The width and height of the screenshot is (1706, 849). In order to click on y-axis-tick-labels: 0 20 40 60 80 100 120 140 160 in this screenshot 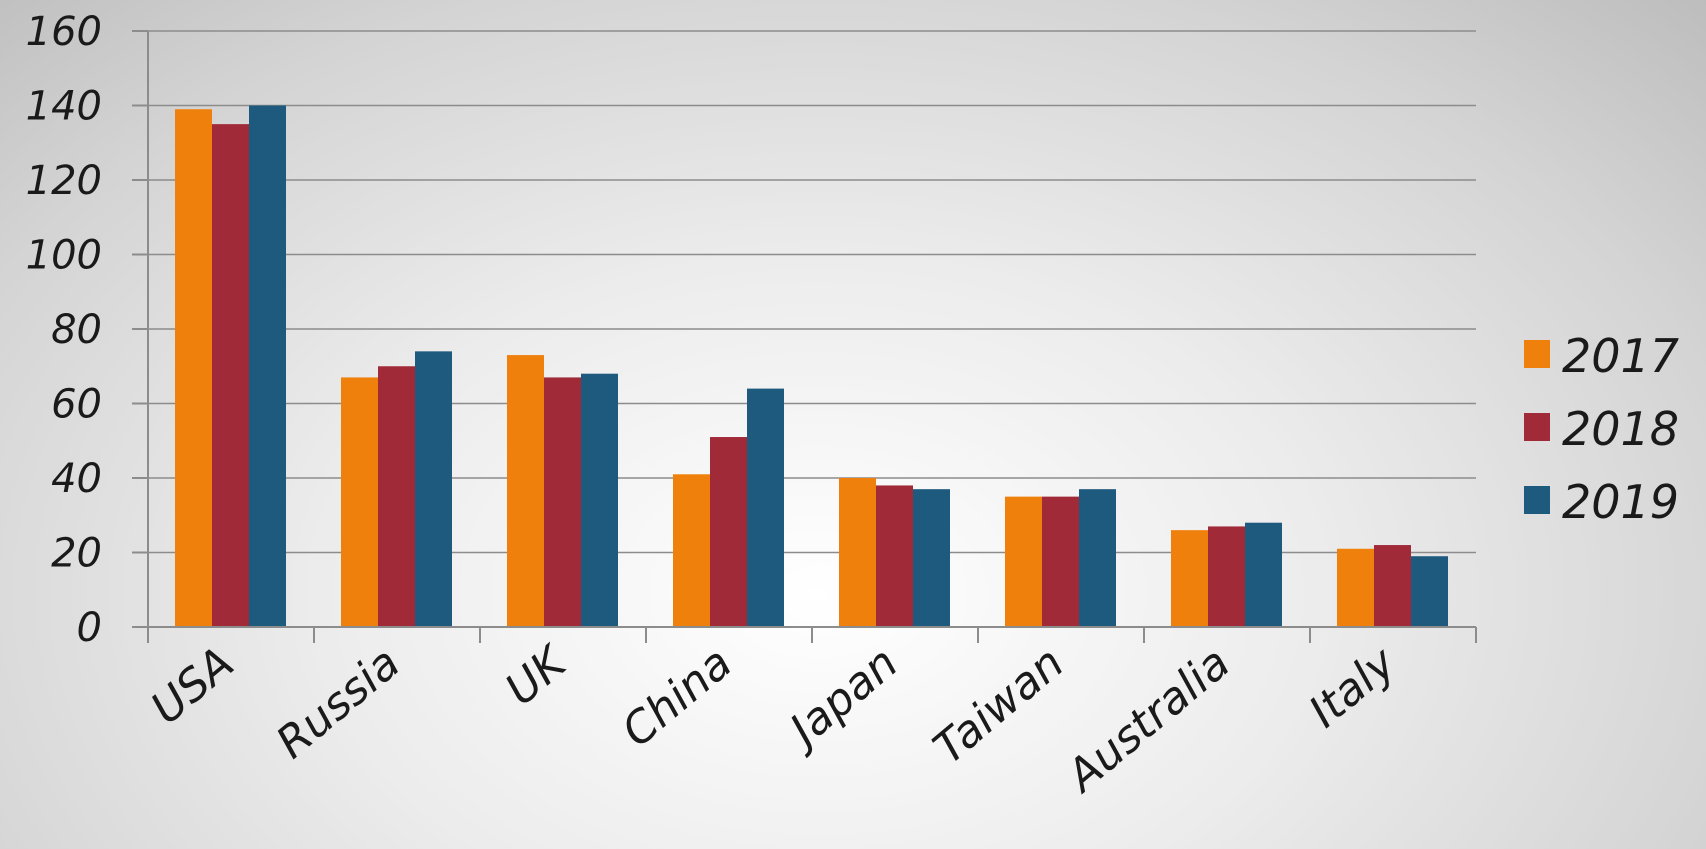, I will do `click(64, 330)`.